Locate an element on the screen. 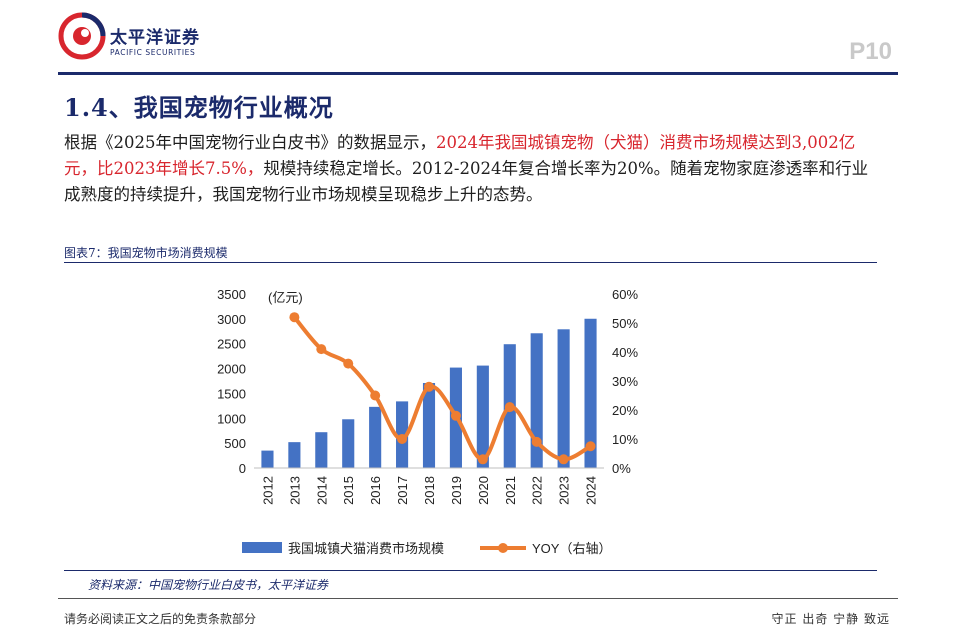 Image resolution: width=960 pixels, height=643 pixels. footer-divider is located at coordinates (478, 598).